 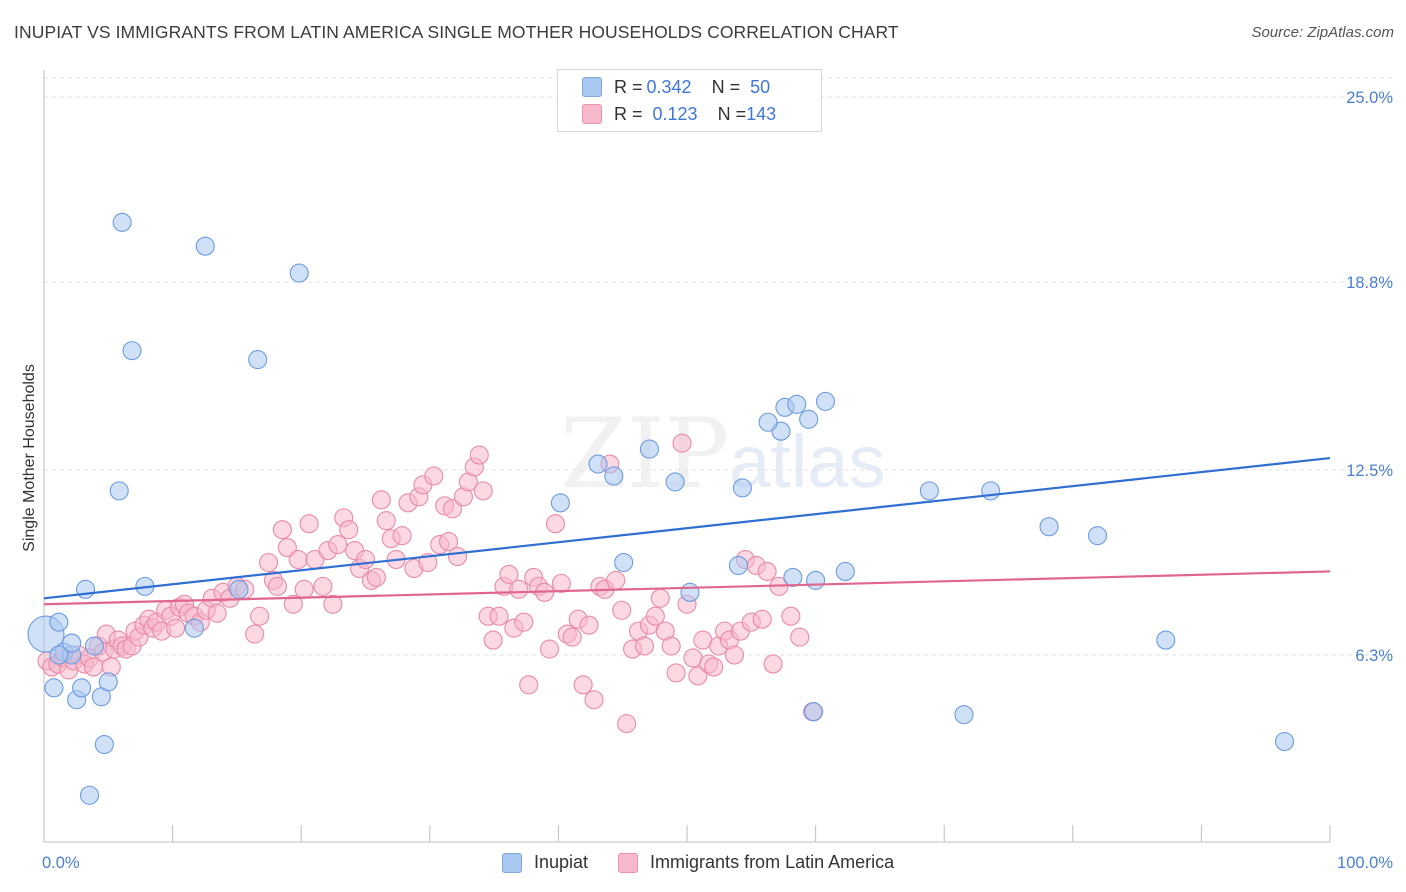 I want to click on legend-row-latin-america: R = 0.123 N = 143, so click(x=679, y=114).